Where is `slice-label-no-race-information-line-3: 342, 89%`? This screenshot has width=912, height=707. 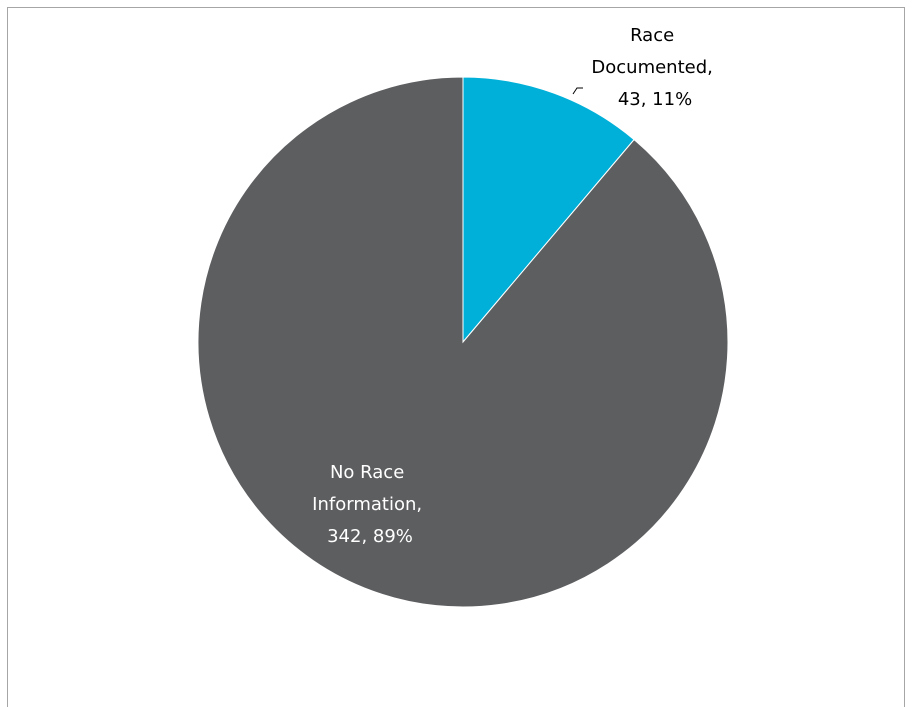 slice-label-no-race-information-line-3: 342, 89% is located at coordinates (370, 536).